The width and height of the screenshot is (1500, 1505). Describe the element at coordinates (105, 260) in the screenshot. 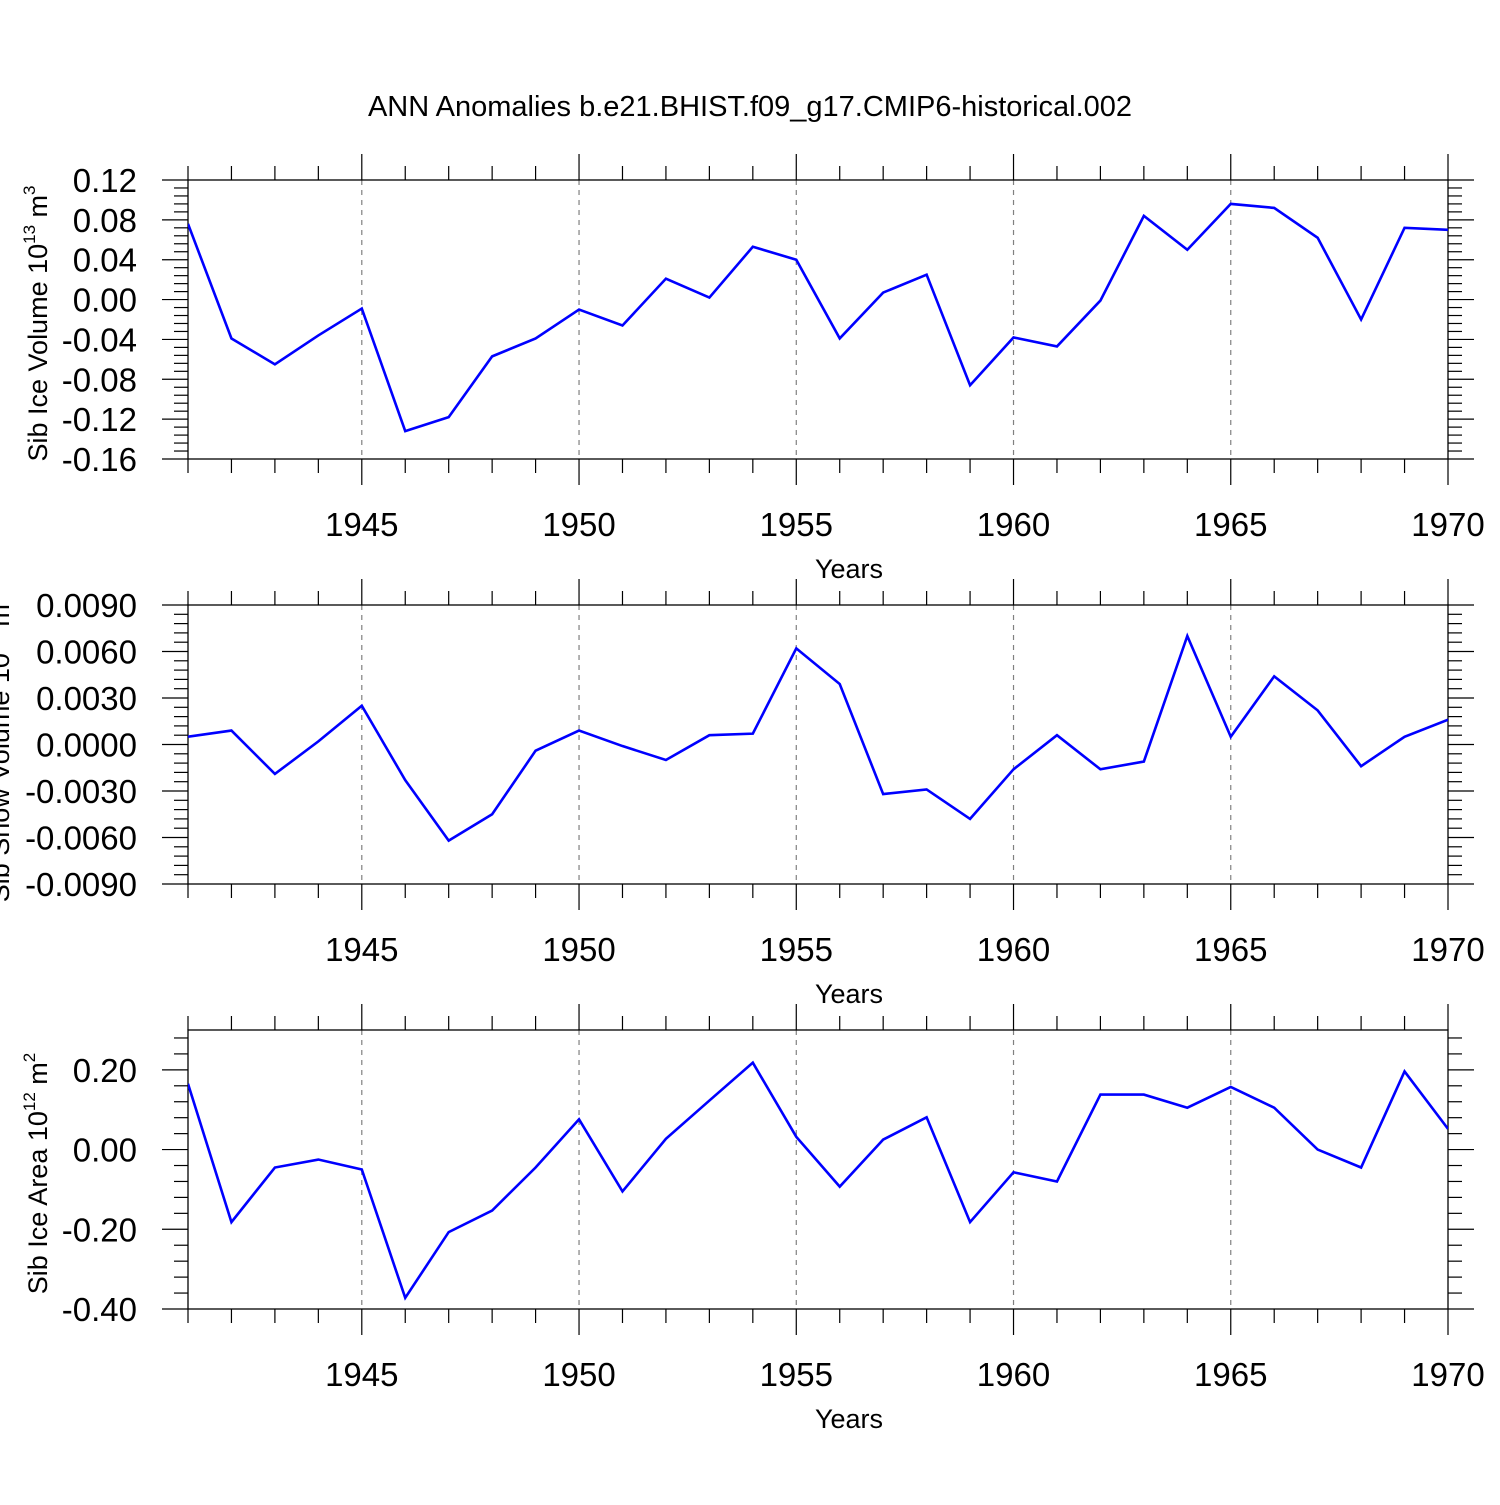

I see `y-tick-label: 0.04` at that location.